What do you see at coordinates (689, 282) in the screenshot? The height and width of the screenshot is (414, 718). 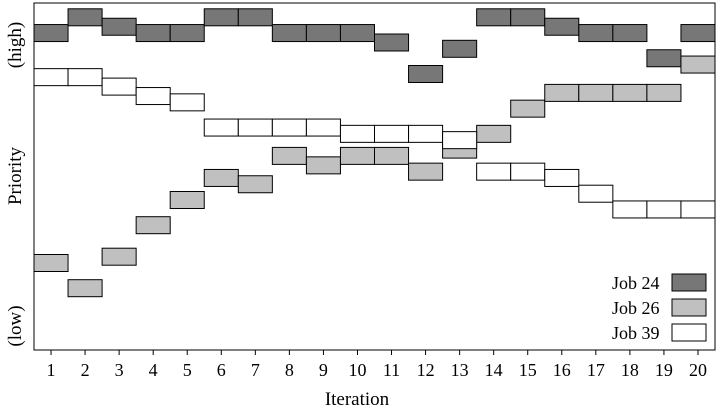 I see `legend-swatch-job24` at bounding box center [689, 282].